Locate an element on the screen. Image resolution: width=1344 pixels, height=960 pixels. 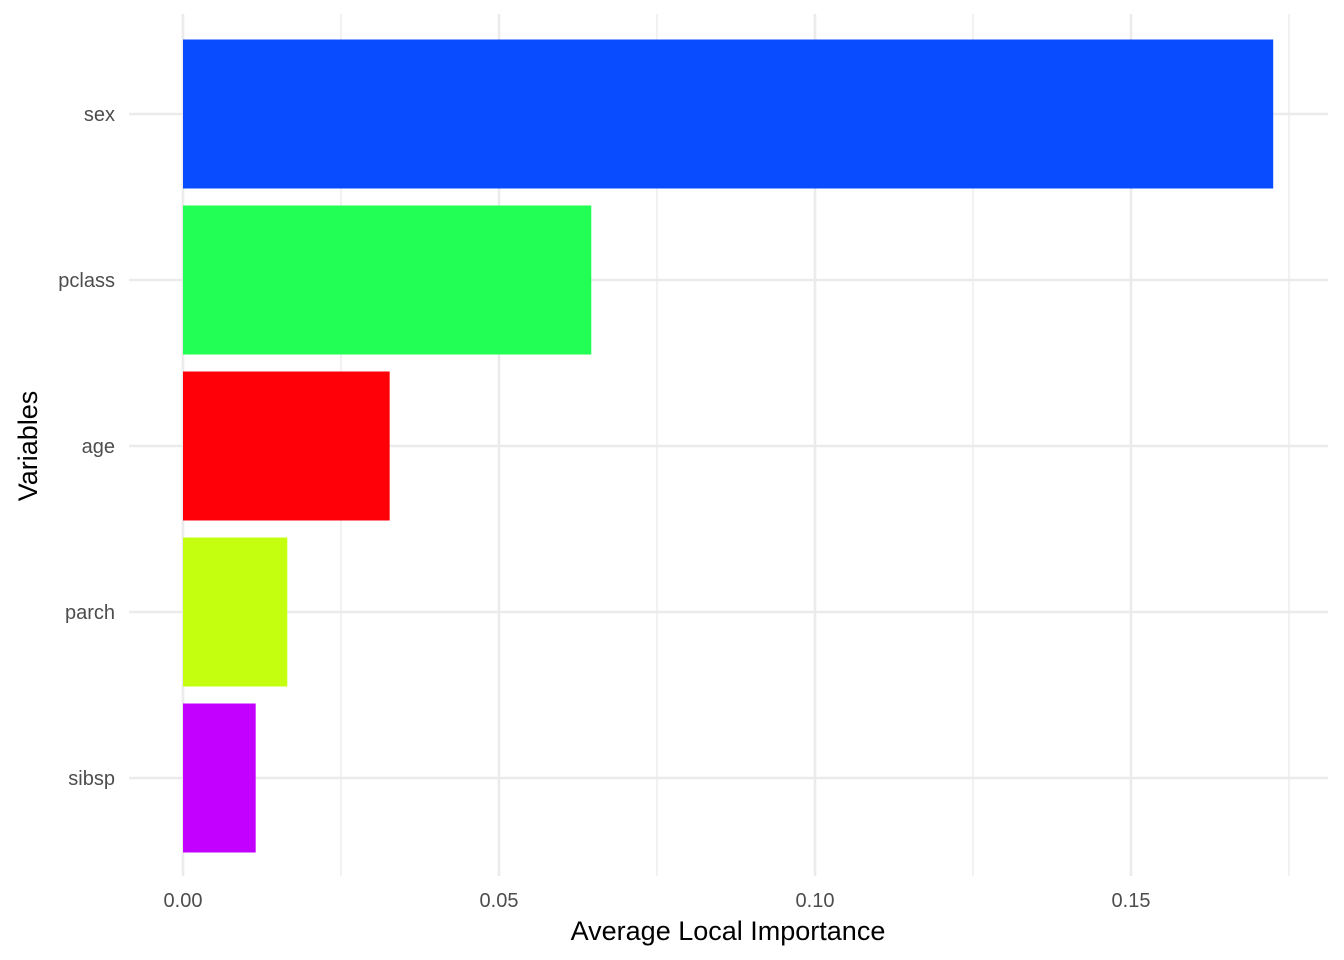
x-tick-label: 0.00 is located at coordinates (183, 901).